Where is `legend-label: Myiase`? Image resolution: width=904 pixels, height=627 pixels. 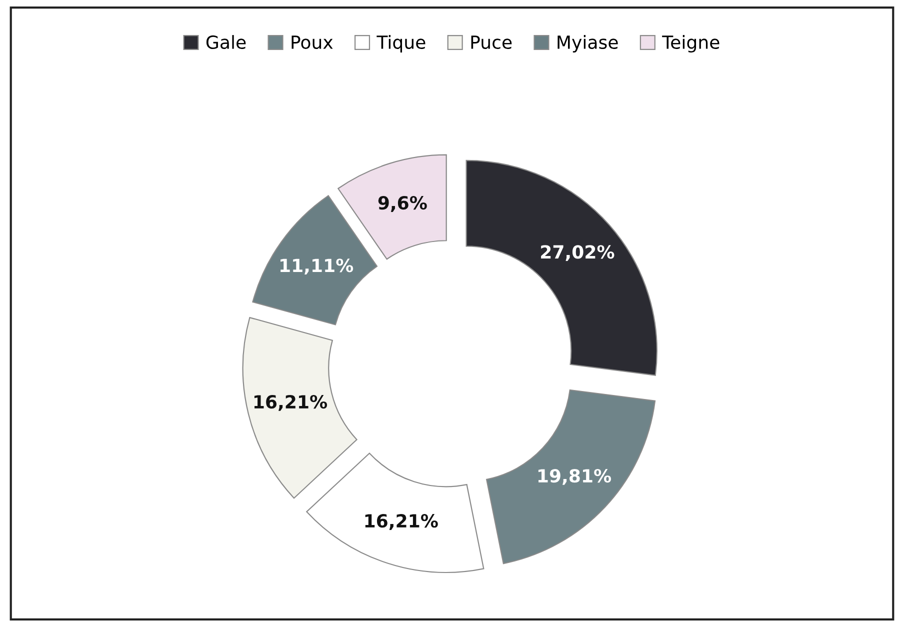 legend-label: Myiase is located at coordinates (588, 44).